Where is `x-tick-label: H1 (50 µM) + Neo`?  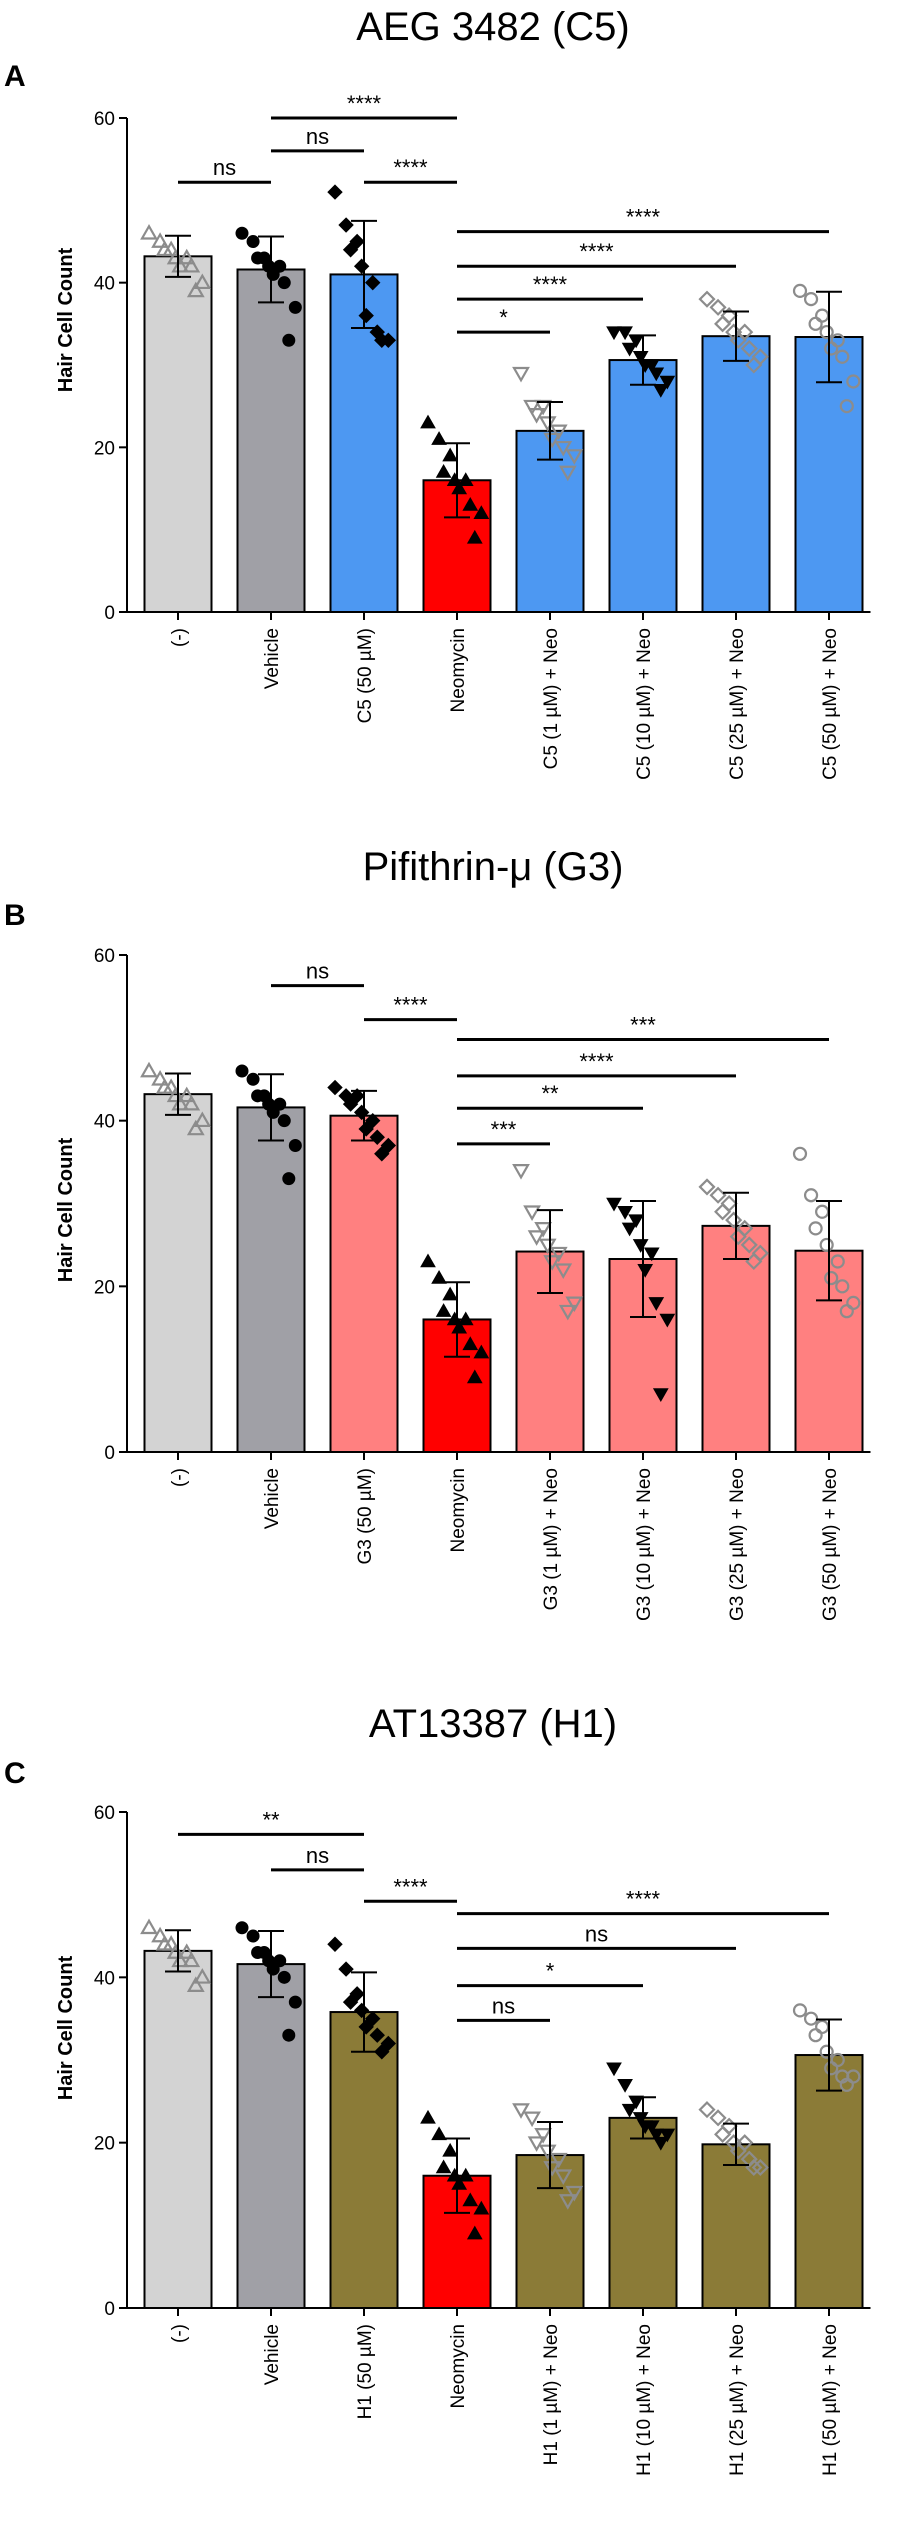
x-tick-label: H1 (50 µM) + Neo is located at coordinates (830, 2400).